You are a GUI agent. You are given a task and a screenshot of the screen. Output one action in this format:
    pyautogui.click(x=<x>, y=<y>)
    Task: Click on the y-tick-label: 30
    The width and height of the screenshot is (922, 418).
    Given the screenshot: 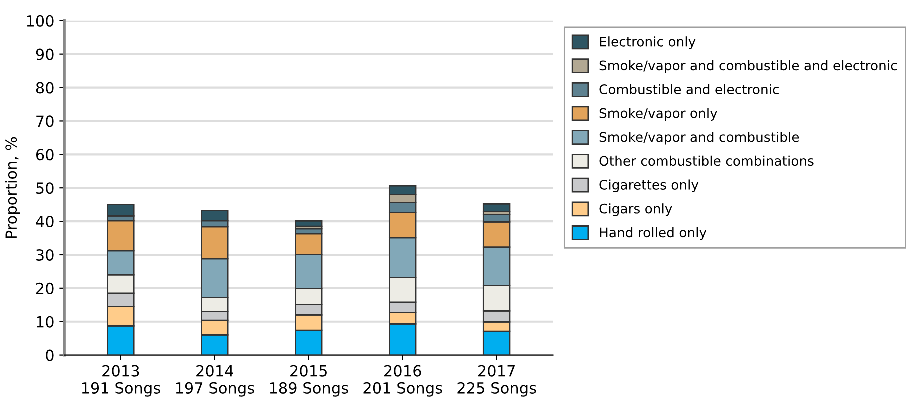 What is the action you would take?
    pyautogui.click(x=45, y=255)
    